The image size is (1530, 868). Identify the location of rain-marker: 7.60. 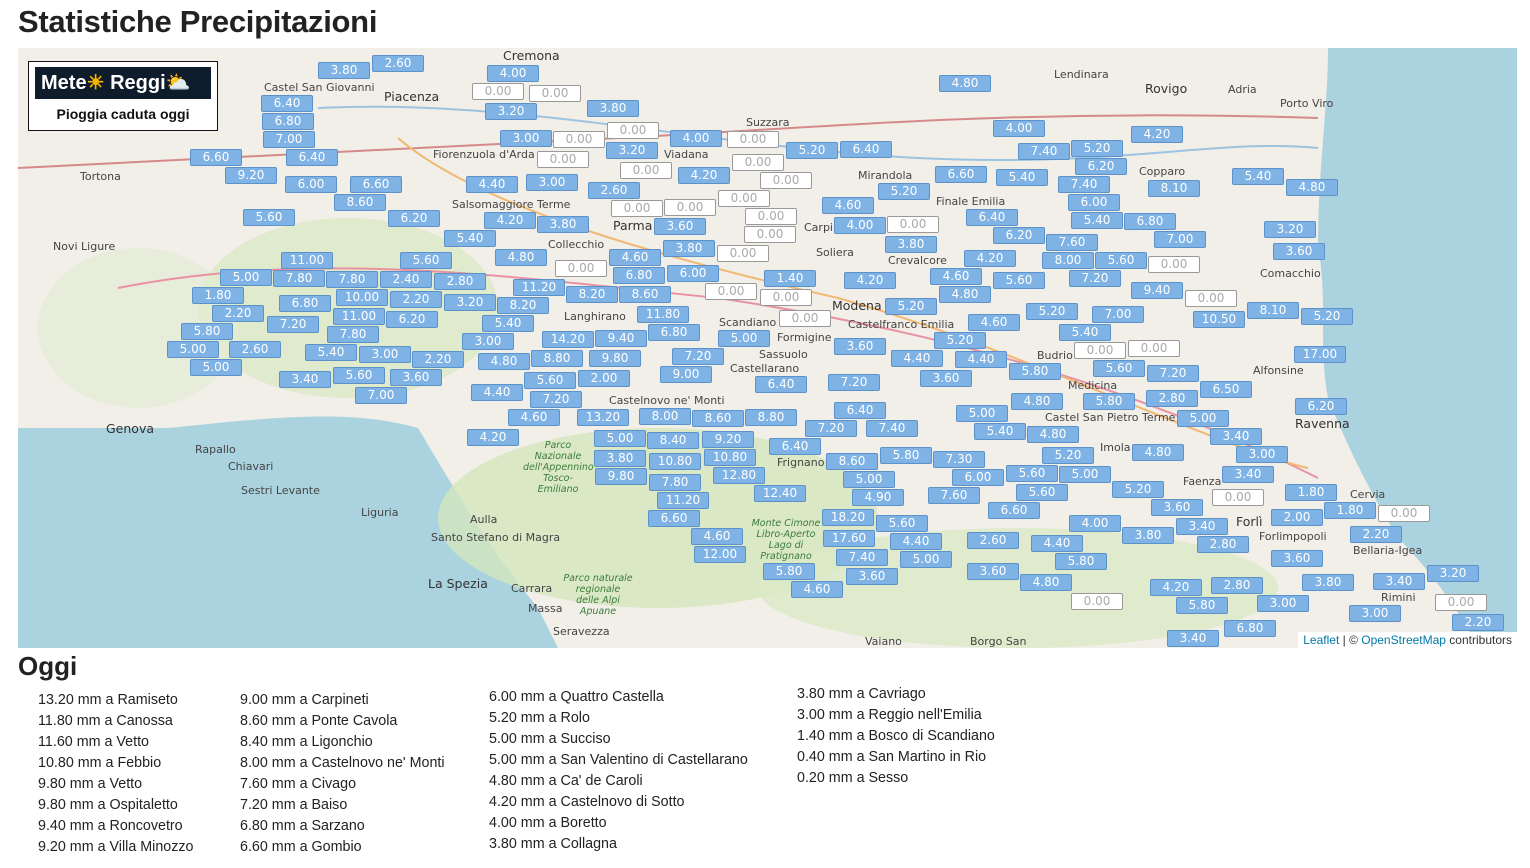
(1072, 242).